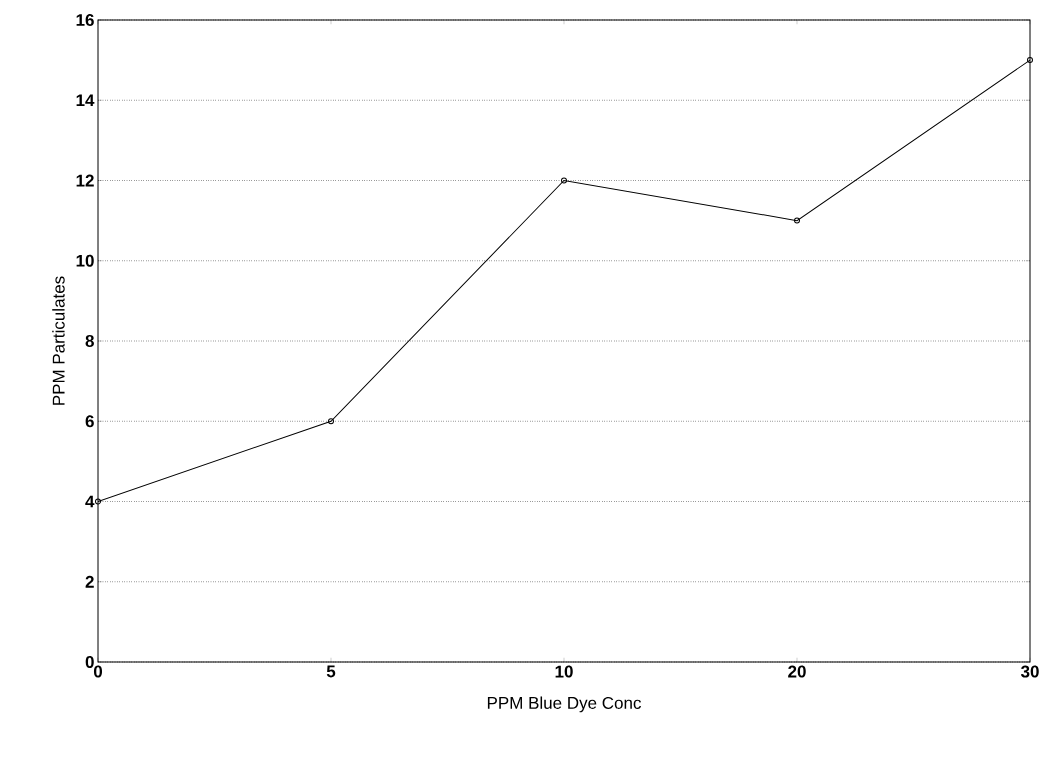 This screenshot has height=772, width=1055. I want to click on y-axis-title: PPM Particulates, so click(58, 340).